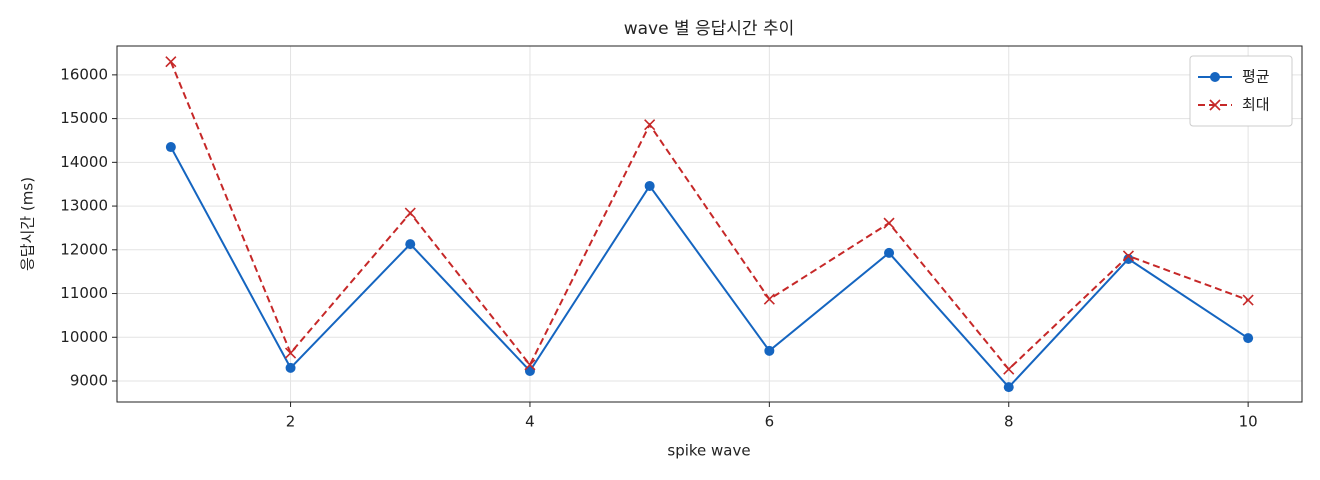 Image resolution: width=1320 pixels, height=480 pixels. What do you see at coordinates (1241, 91) in the screenshot?
I see `legend-box` at bounding box center [1241, 91].